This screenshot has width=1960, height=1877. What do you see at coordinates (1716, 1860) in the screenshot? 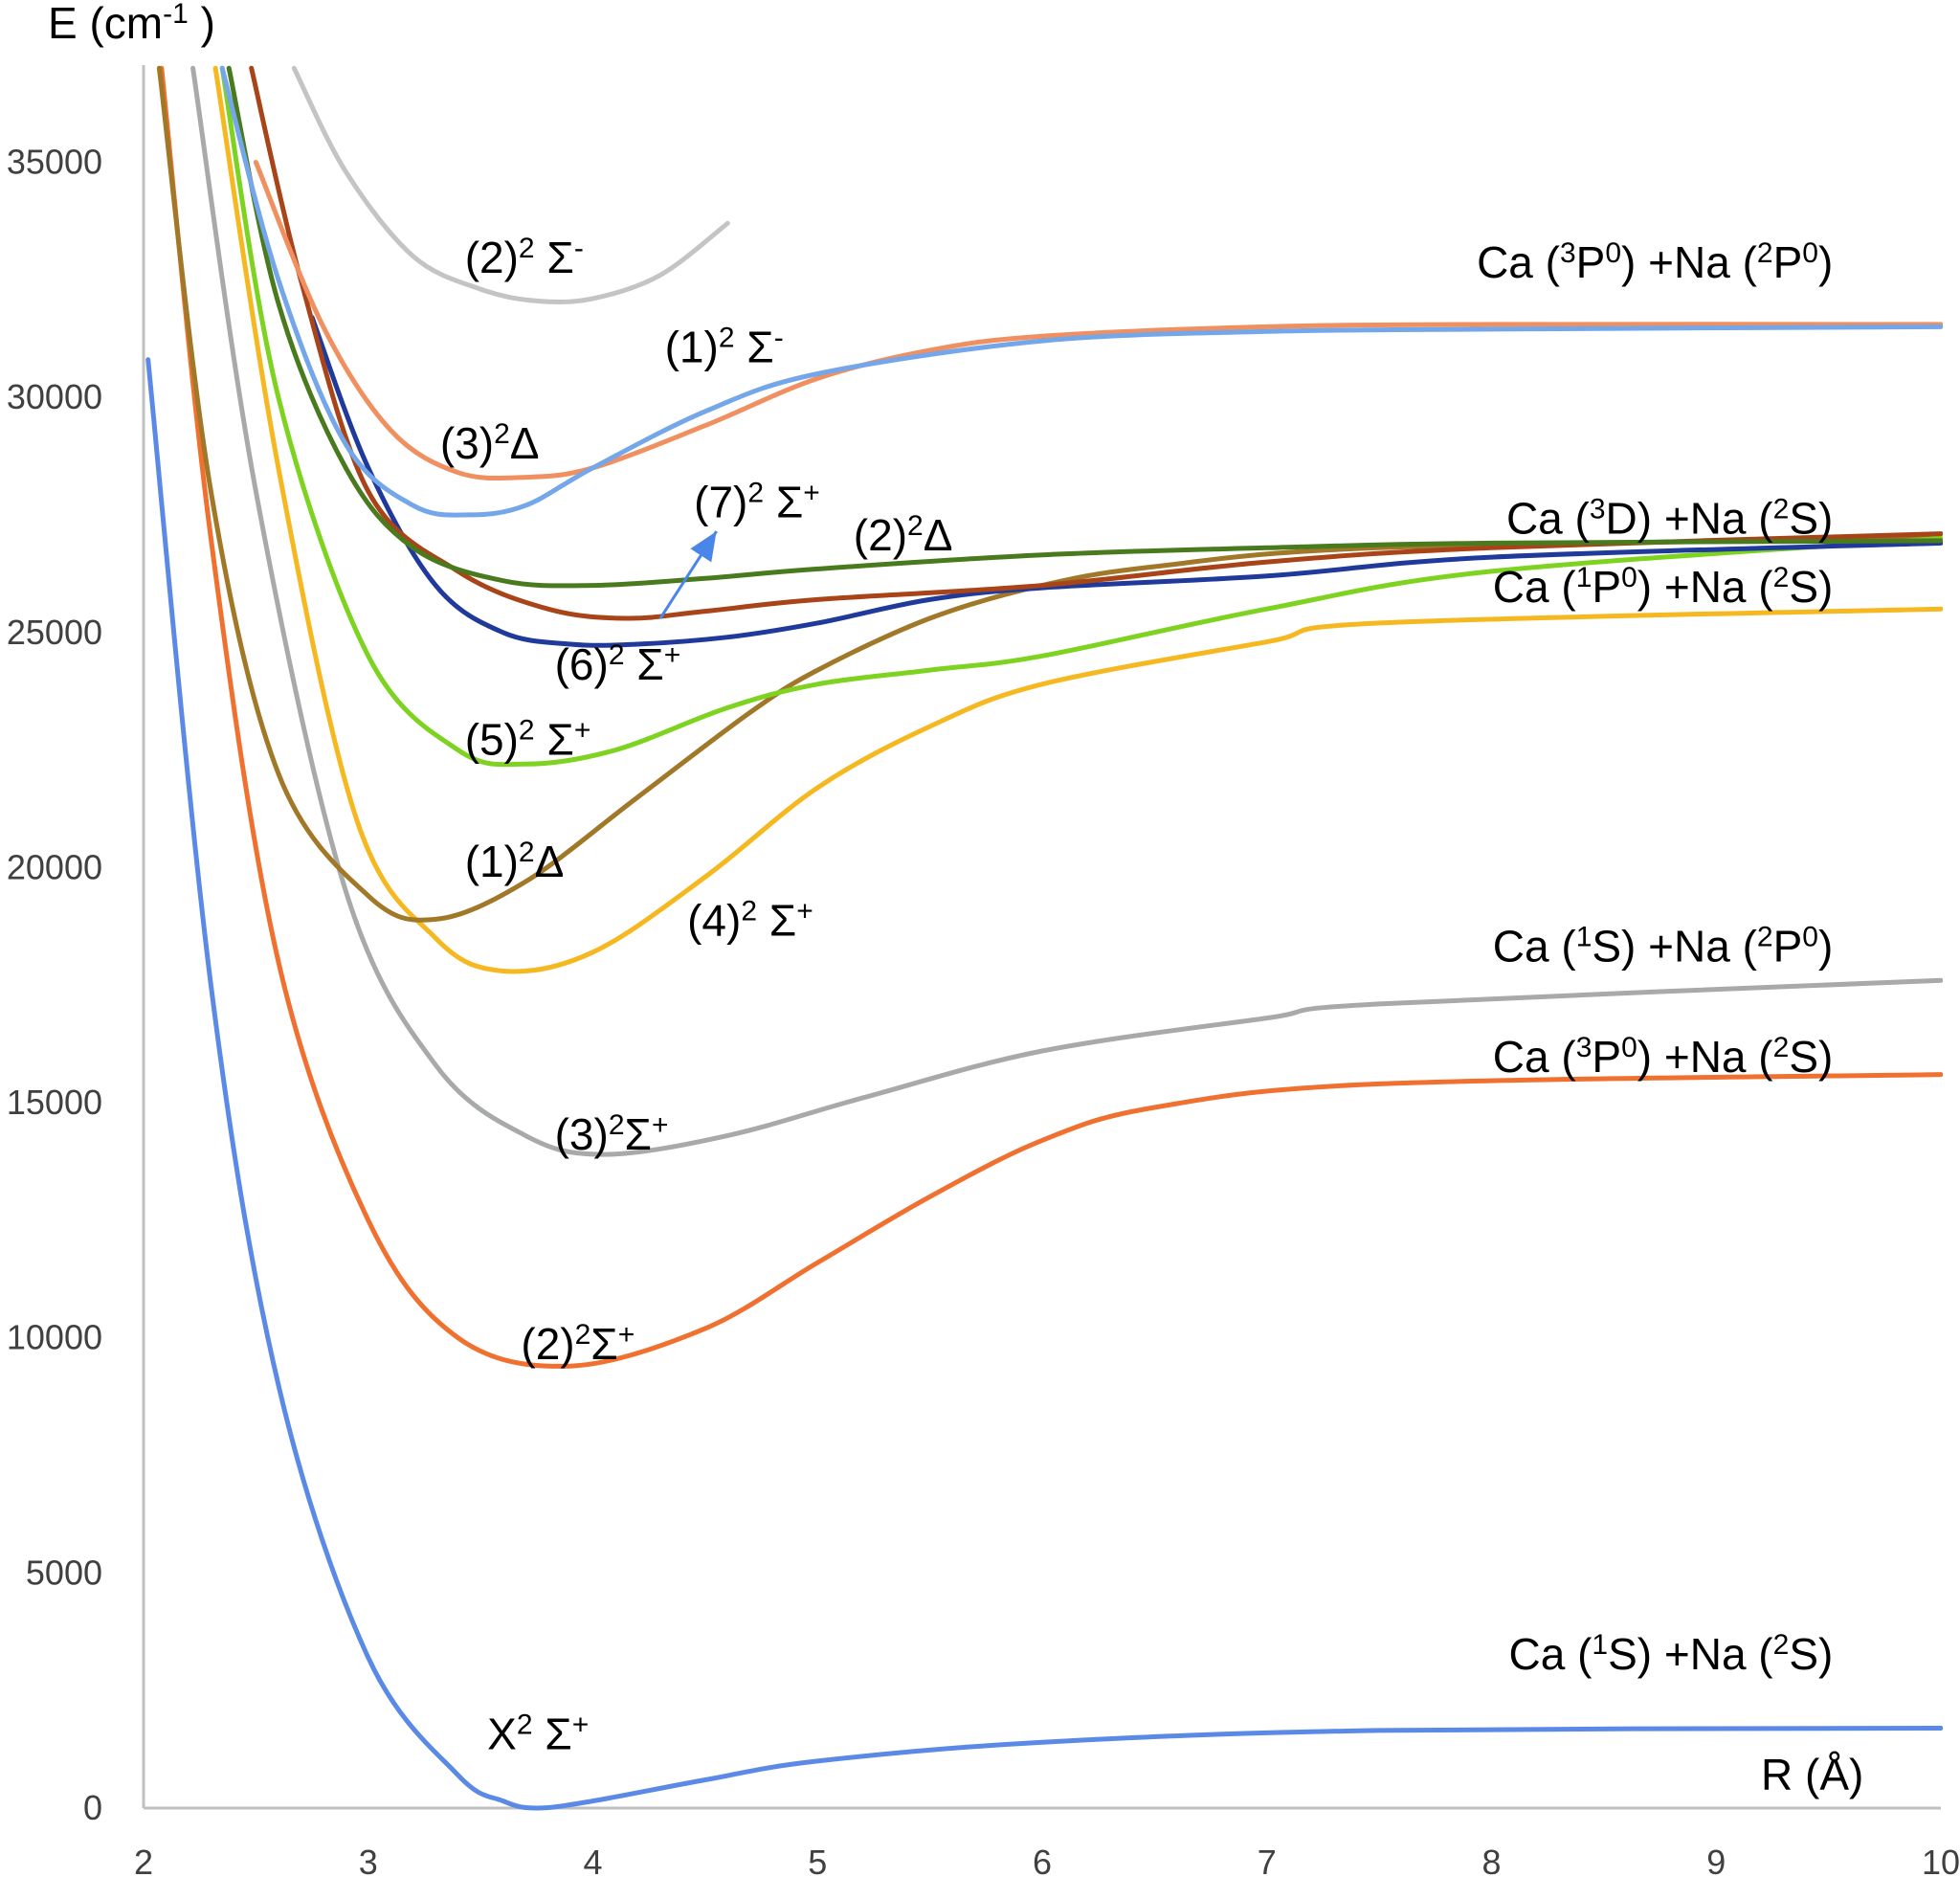
I see `x-tick-9: 9` at bounding box center [1716, 1860].